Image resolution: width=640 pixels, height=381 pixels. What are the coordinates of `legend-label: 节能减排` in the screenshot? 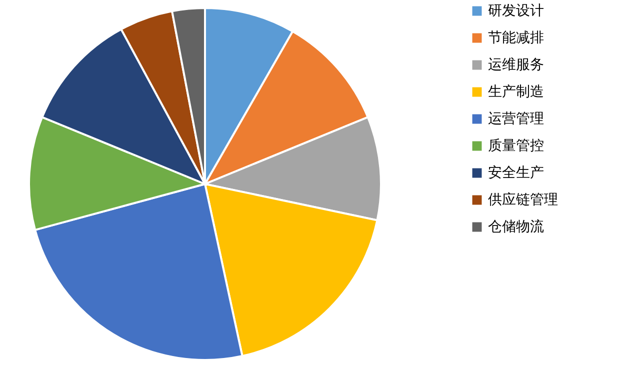 It's located at (516, 38).